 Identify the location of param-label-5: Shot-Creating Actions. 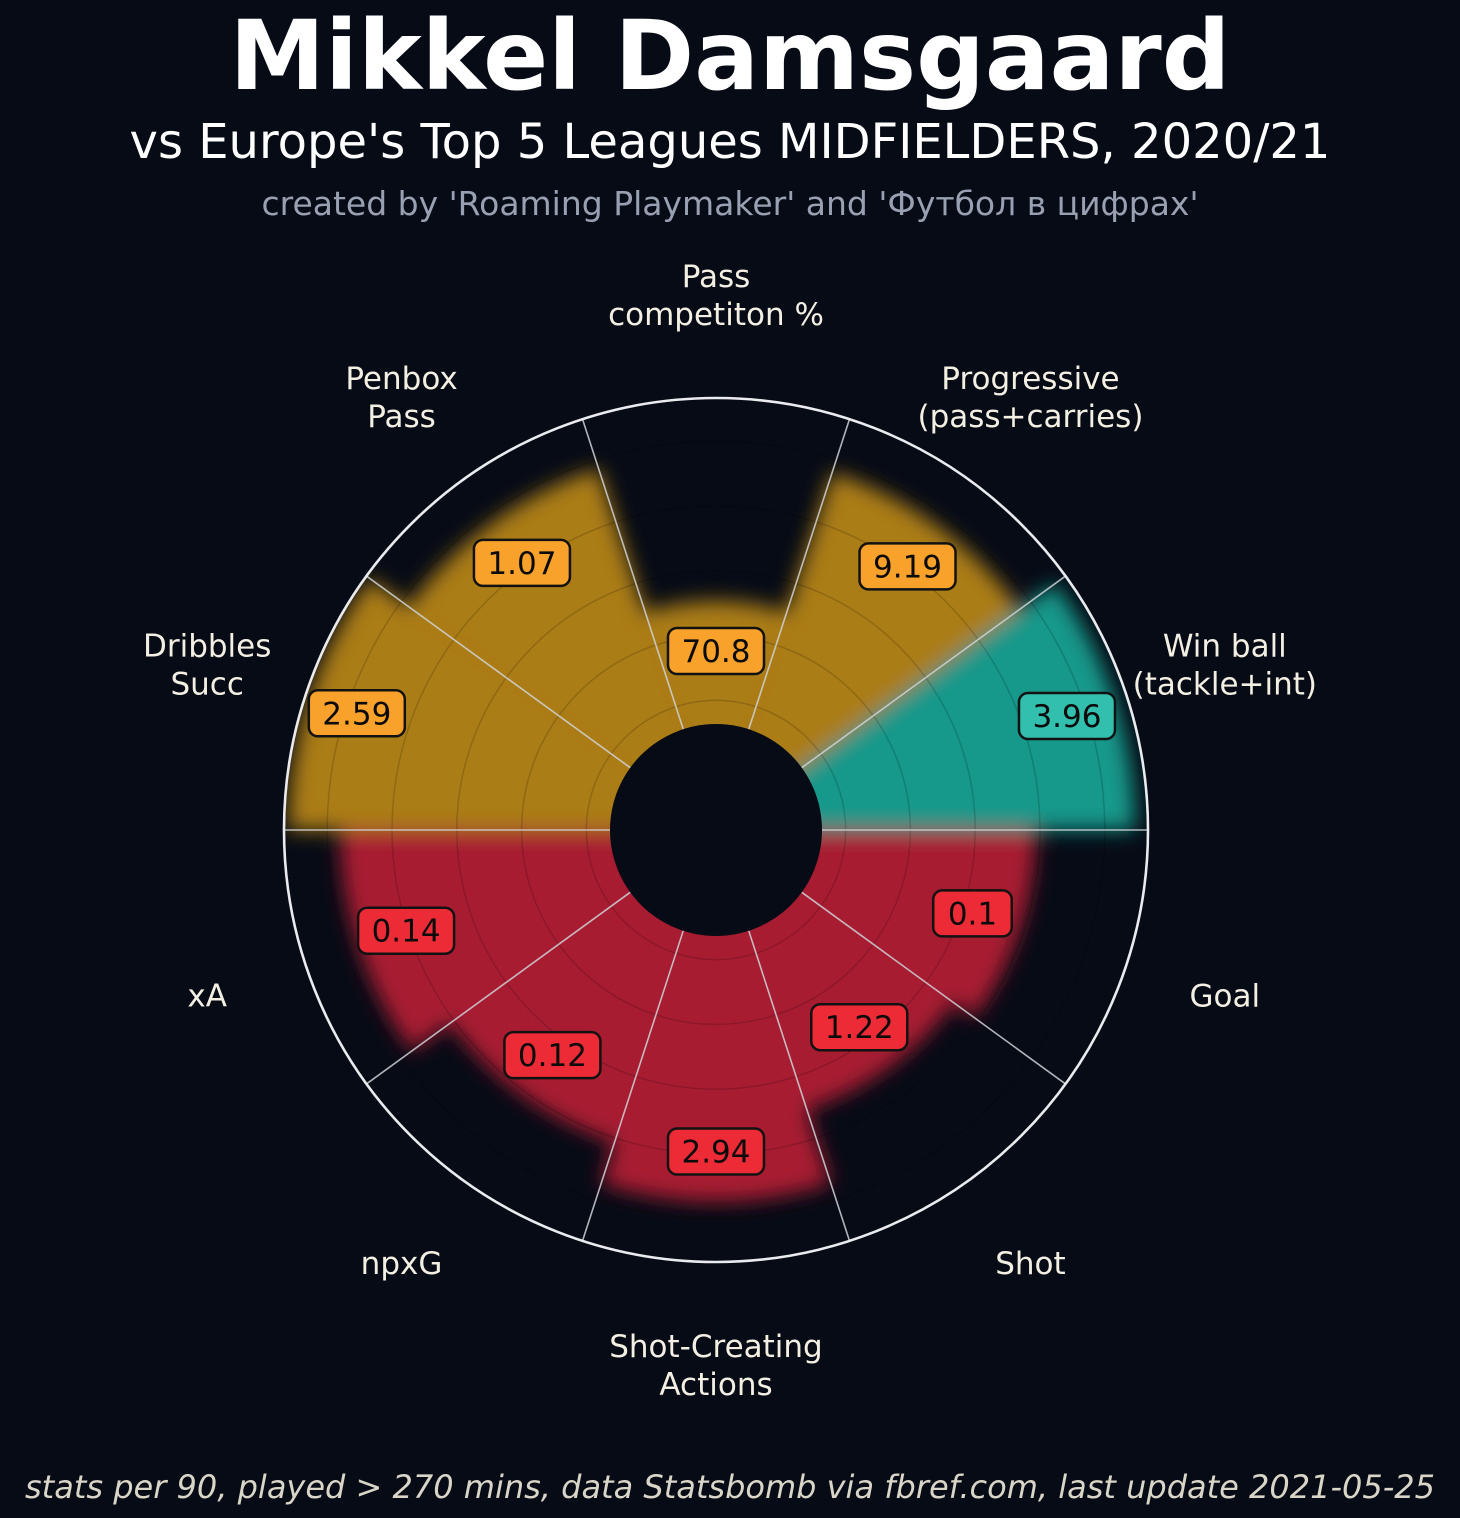
(716, 1366).